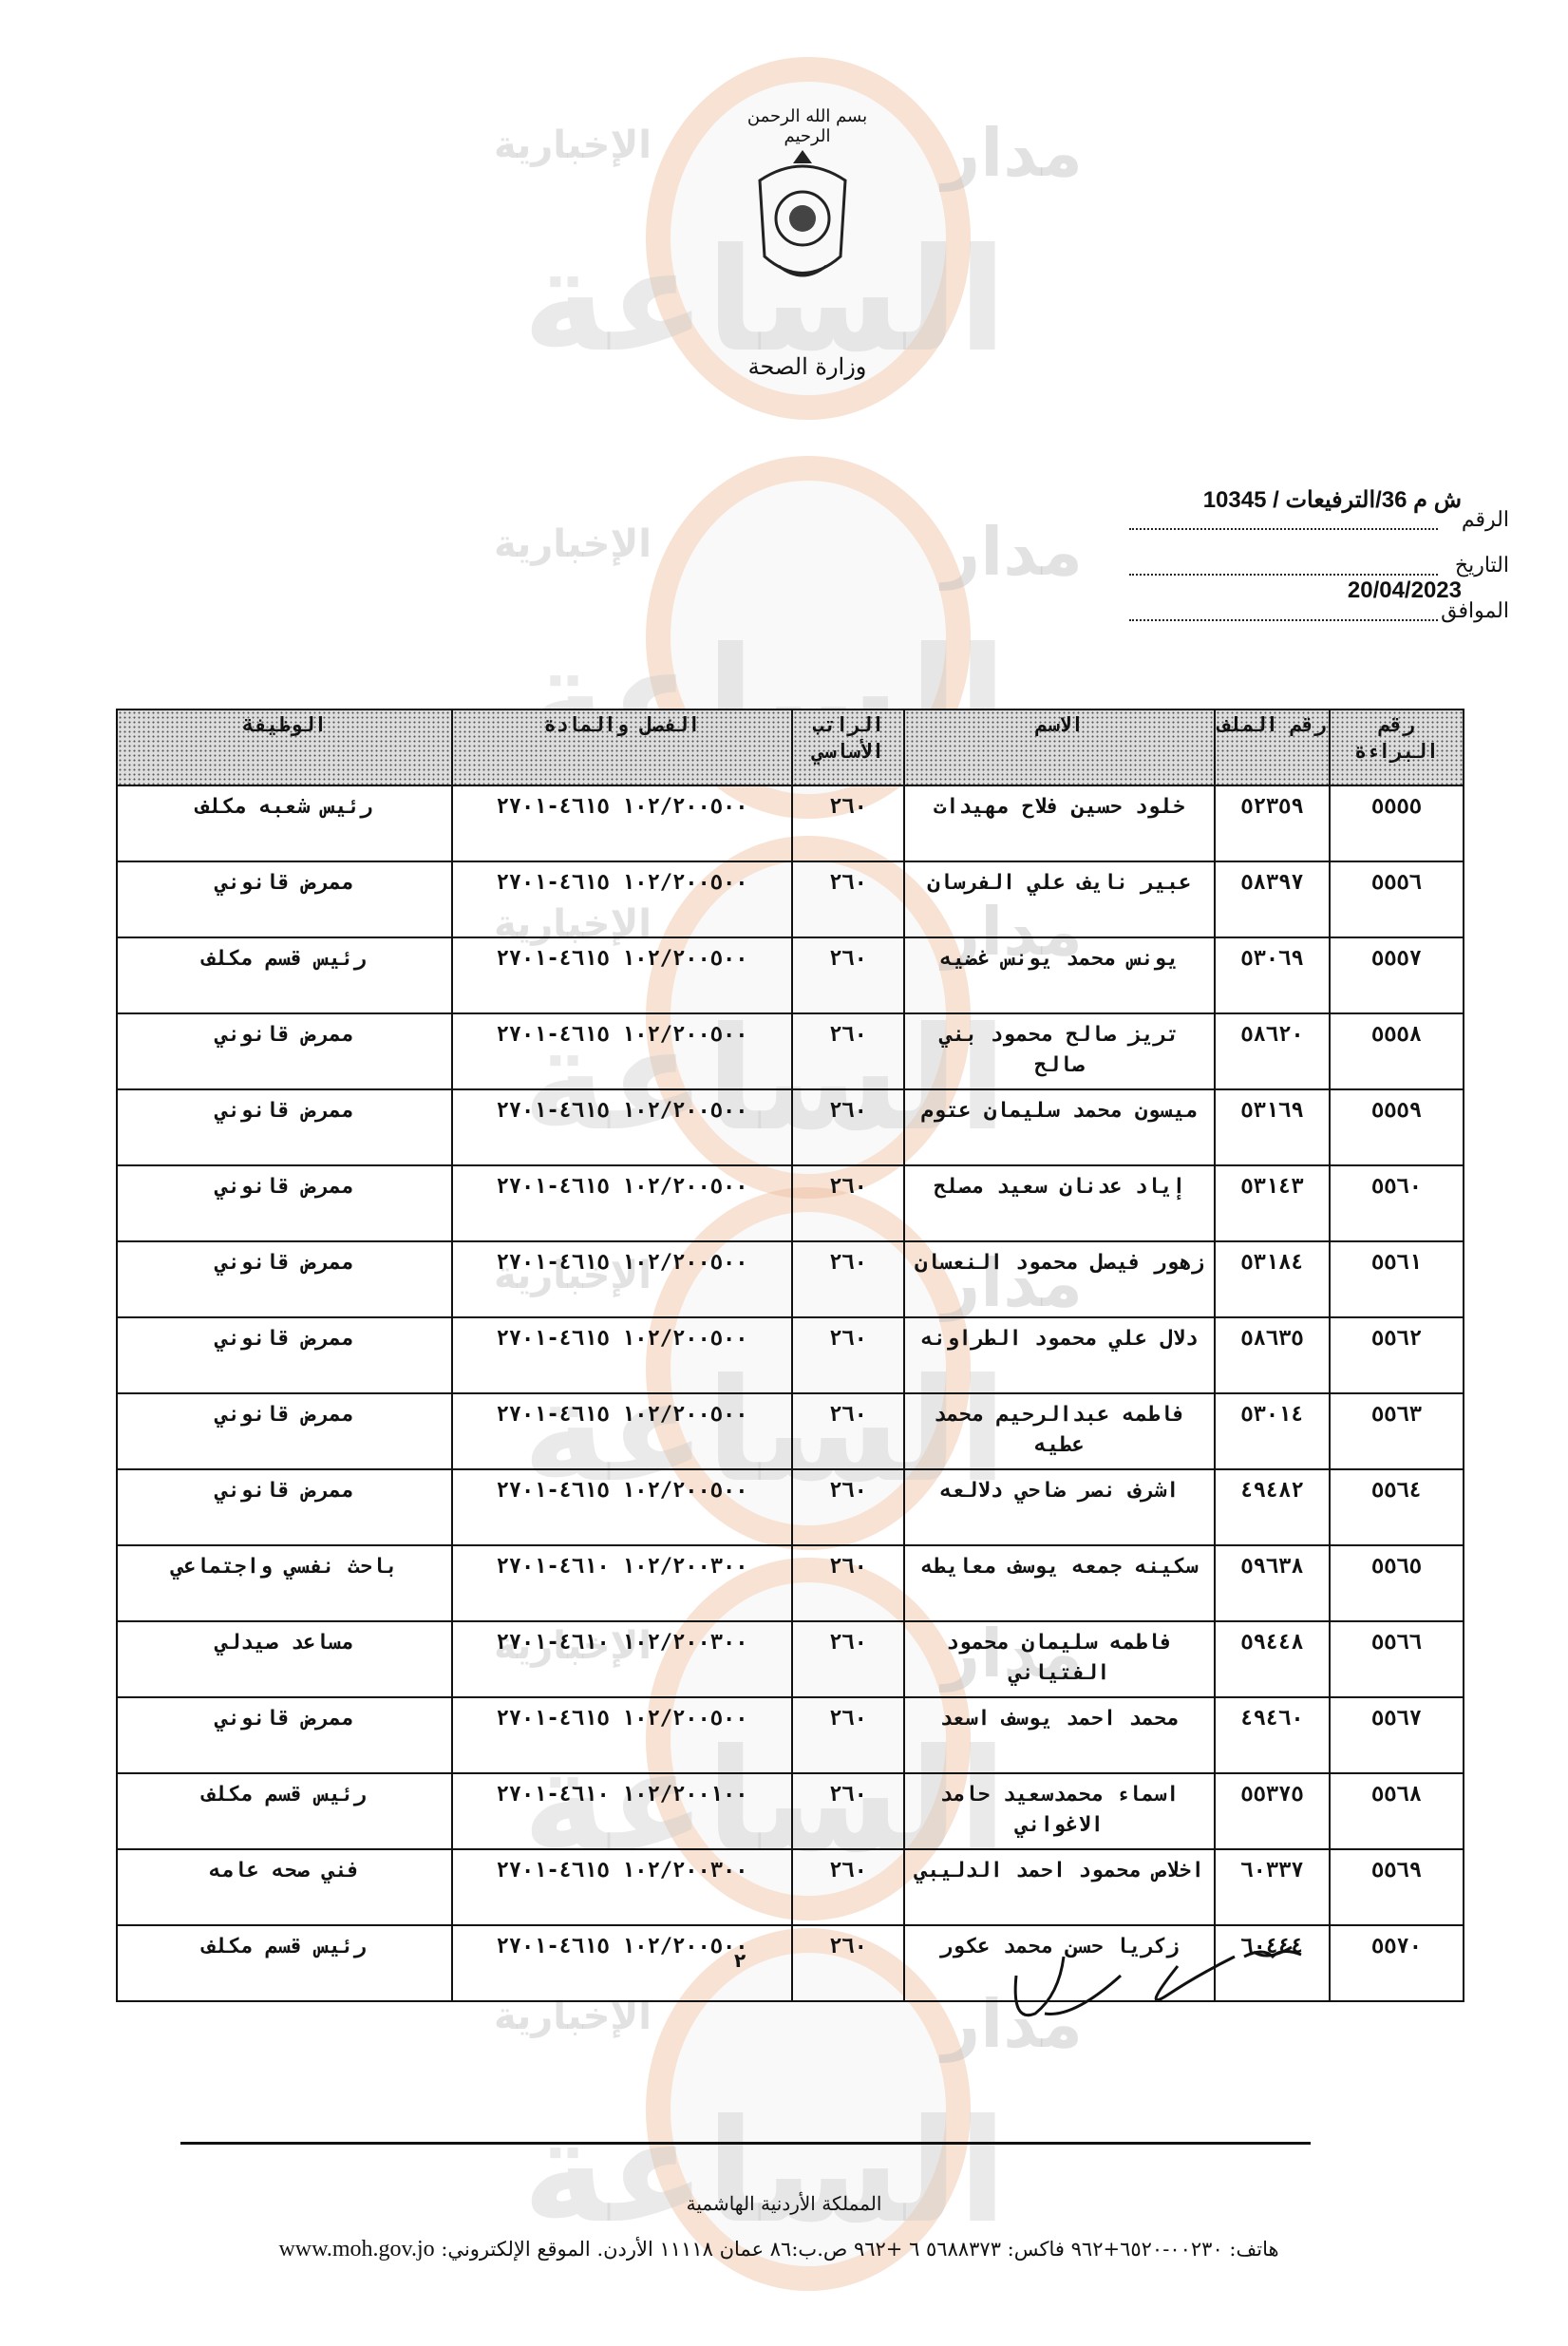  What do you see at coordinates (1059, 1735) in the screenshot?
I see `cell-name: محمد احمد يوسف اسعد` at bounding box center [1059, 1735].